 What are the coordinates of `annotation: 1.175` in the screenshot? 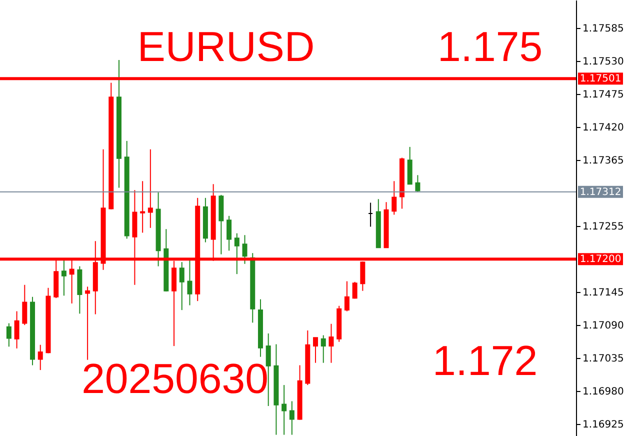 It's located at (490, 46).